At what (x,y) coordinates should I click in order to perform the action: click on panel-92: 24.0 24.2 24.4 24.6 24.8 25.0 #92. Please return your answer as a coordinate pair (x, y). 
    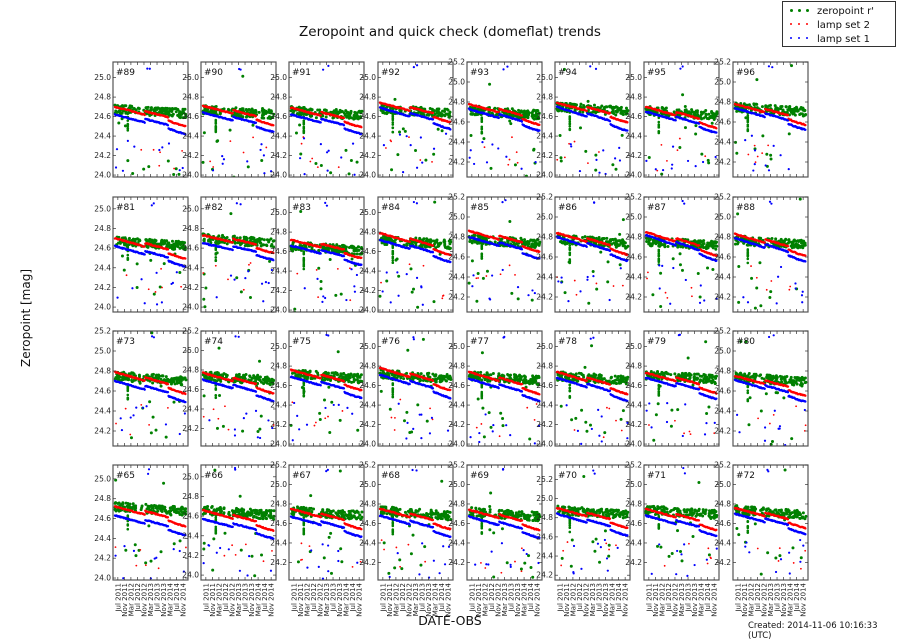
    Looking at the image, I should click on (406, 120).